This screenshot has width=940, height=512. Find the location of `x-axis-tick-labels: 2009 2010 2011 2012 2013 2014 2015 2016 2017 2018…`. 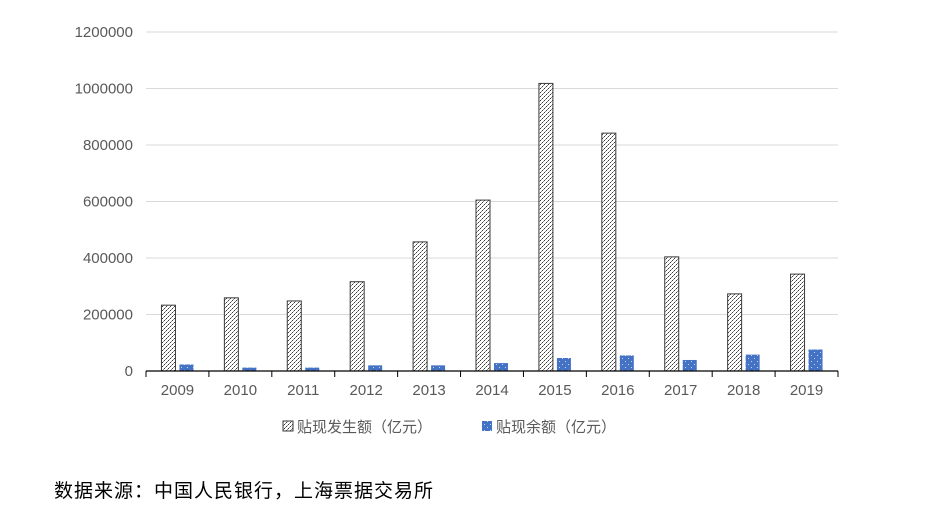

x-axis-tick-labels: 2009 2010 2011 2012 2013 2014 2015 2016 2017 2018… is located at coordinates (492, 390).